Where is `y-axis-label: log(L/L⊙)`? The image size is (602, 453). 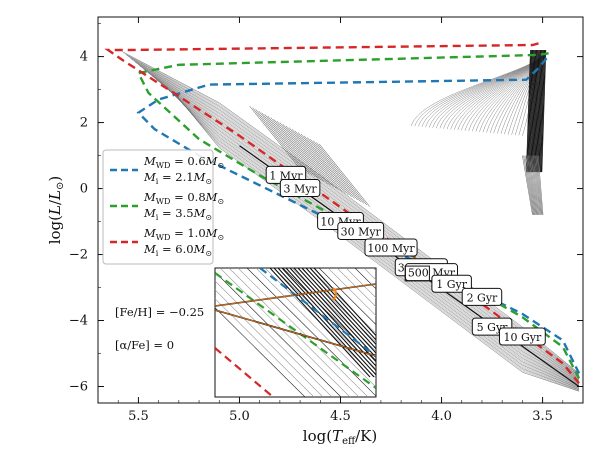 y-axis-label: log(L/L⊙) is located at coordinates (56, 210).